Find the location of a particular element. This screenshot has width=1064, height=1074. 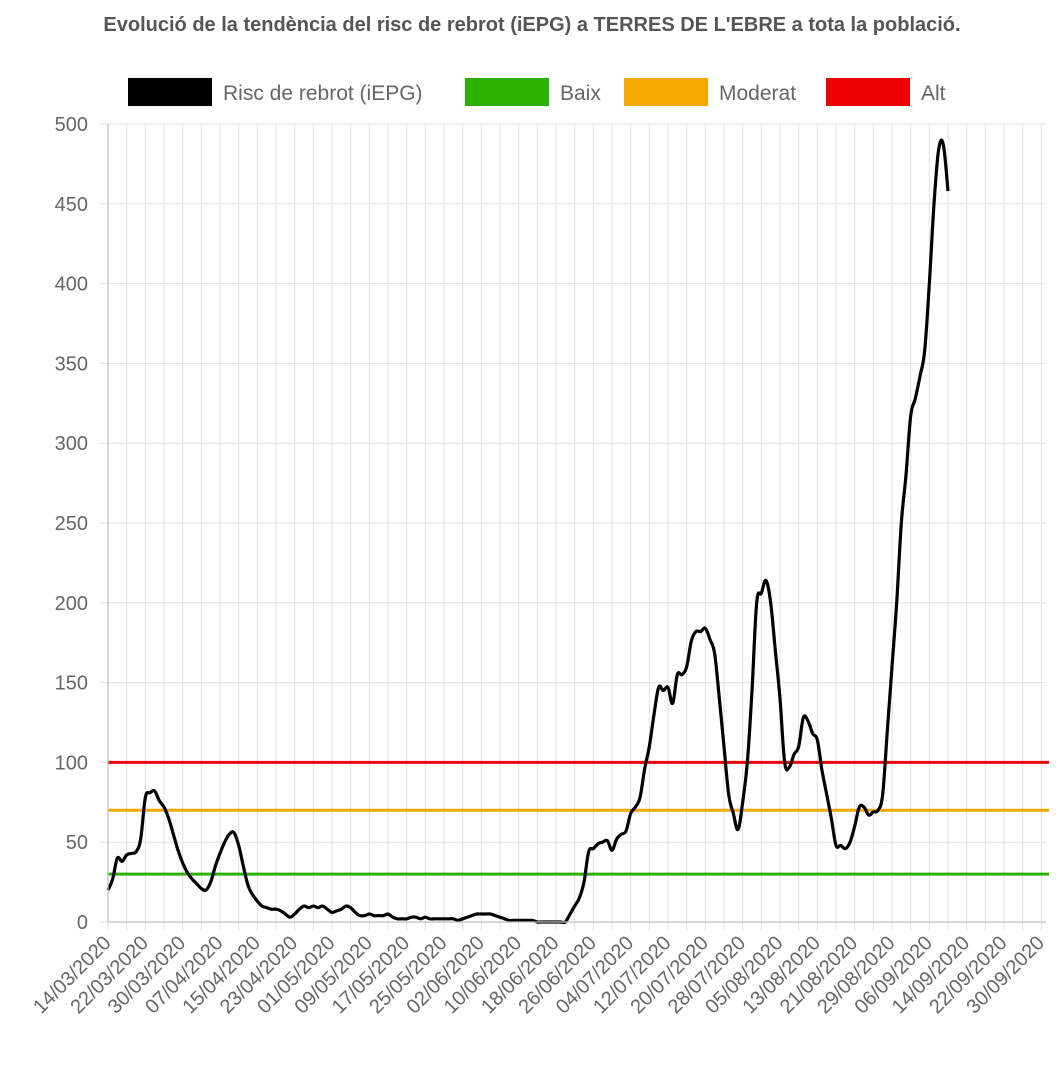

y-tick-labels: 0 50 100 150 200 250 300 350 400 450 500 is located at coordinates (71, 524).